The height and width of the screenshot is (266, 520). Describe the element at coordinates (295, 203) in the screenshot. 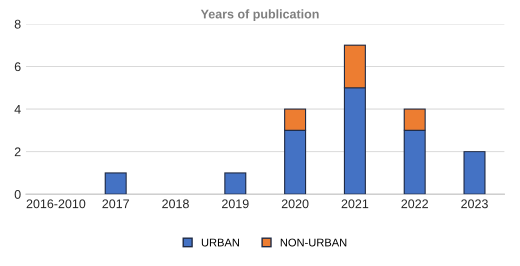

I see `x-tick-label: 2020` at that location.